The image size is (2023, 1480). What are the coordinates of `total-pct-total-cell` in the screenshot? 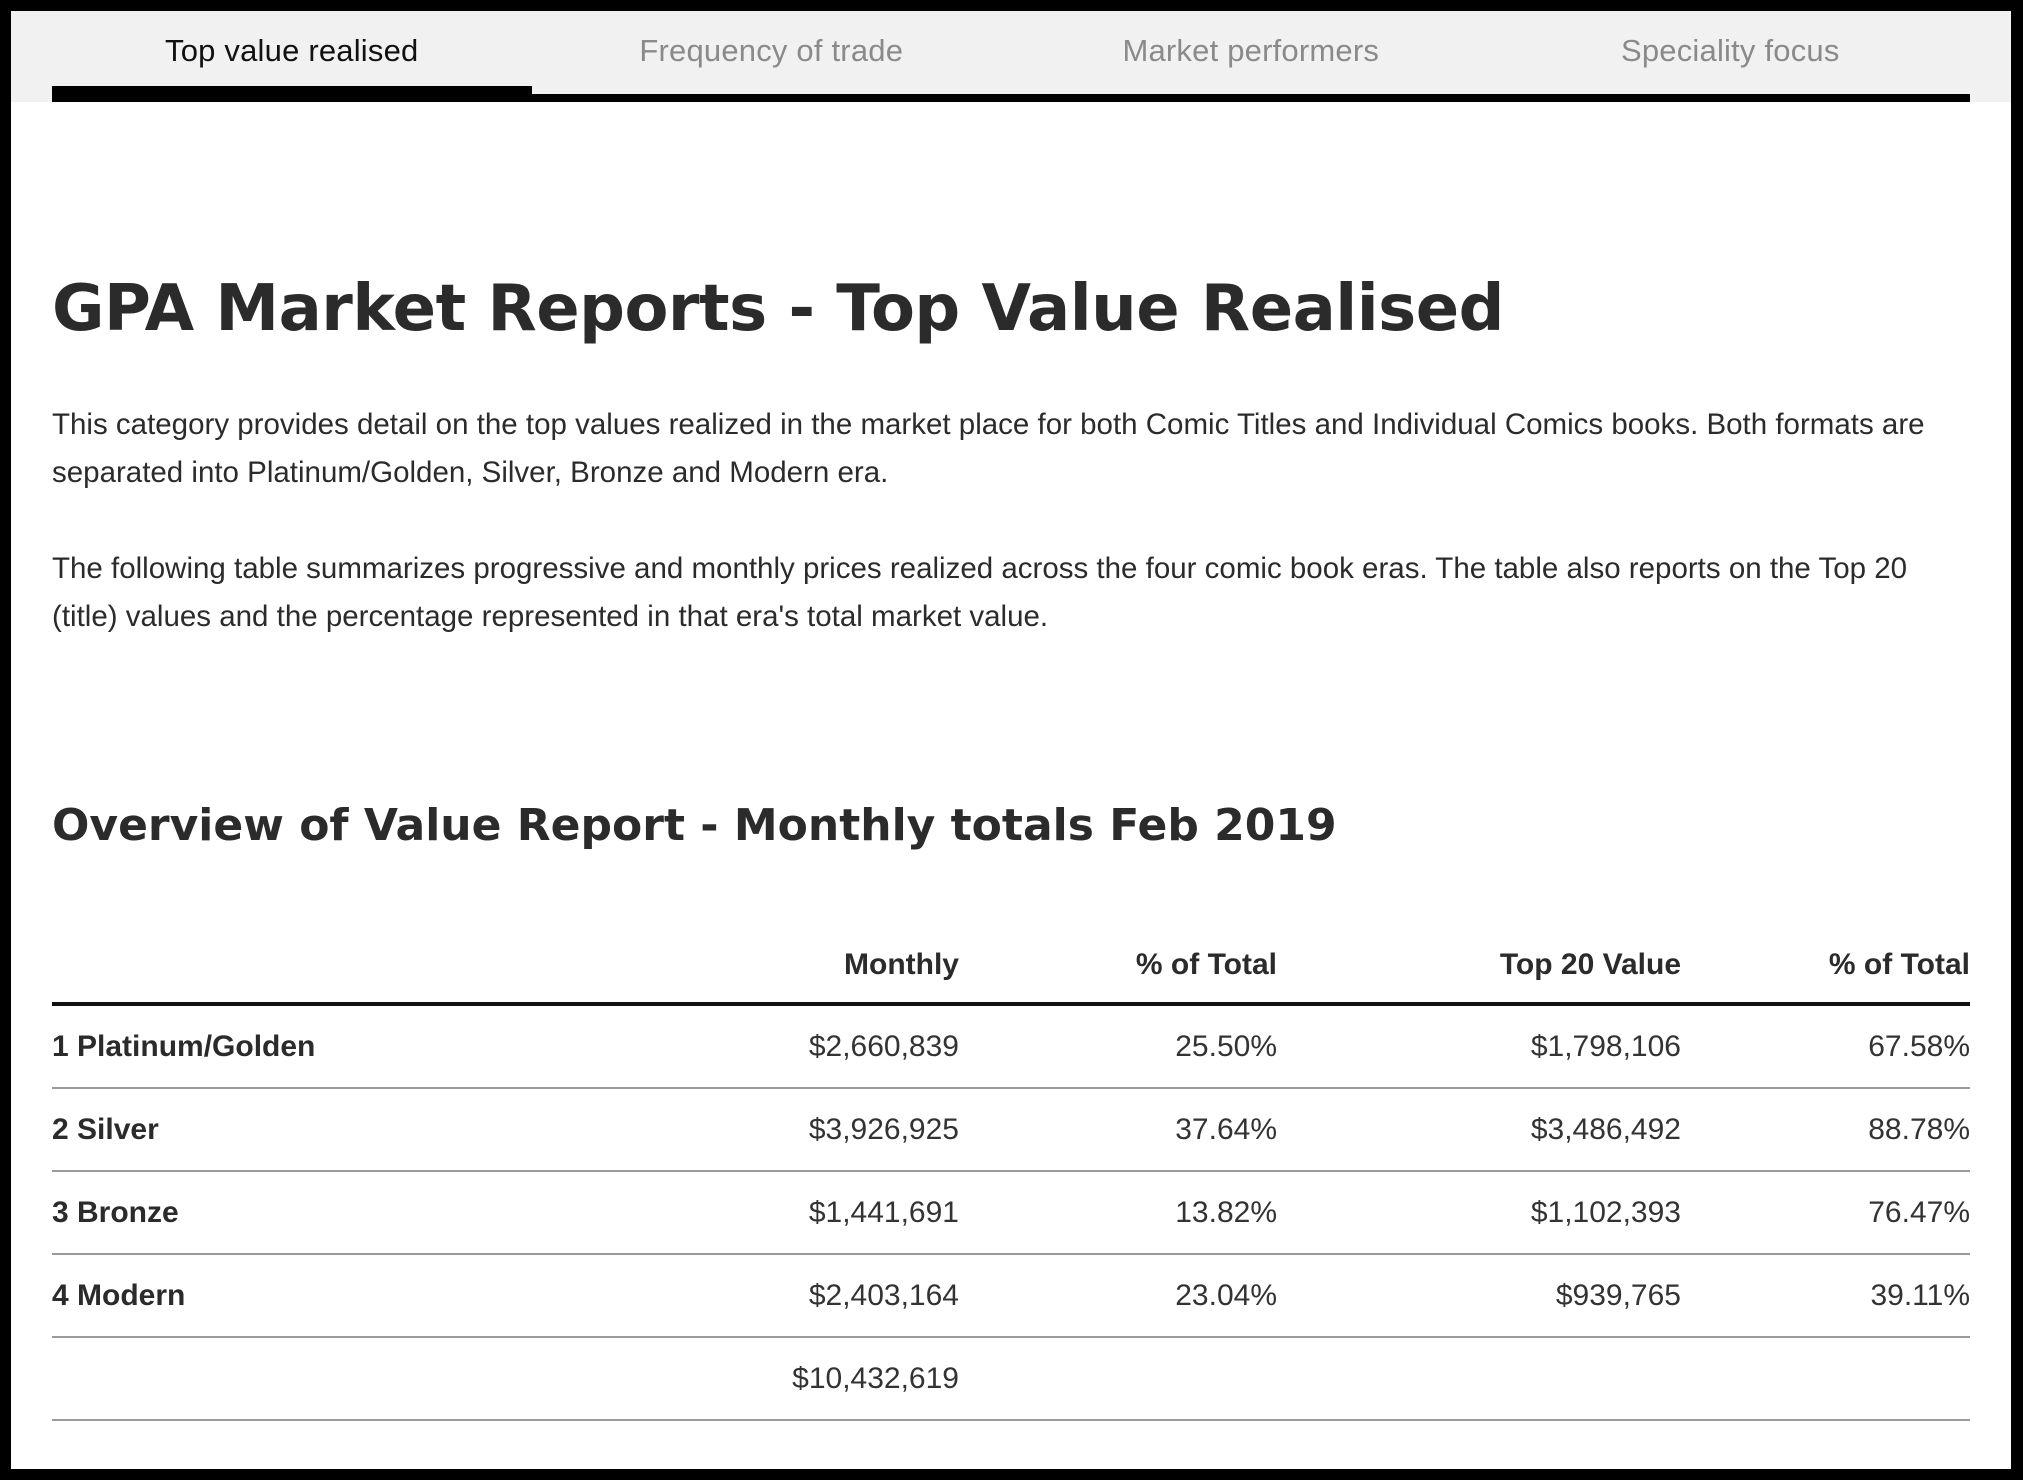 It's located at (1118, 1379).